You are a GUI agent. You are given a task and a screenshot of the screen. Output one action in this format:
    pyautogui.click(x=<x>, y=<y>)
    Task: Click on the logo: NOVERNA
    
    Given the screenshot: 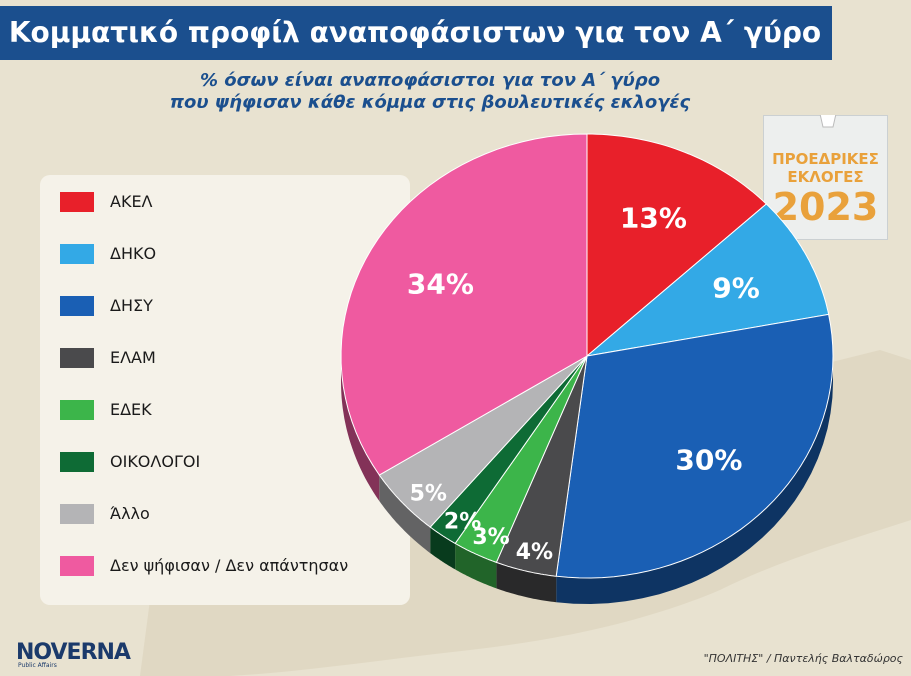 What is the action you would take?
    pyautogui.click(x=73, y=652)
    